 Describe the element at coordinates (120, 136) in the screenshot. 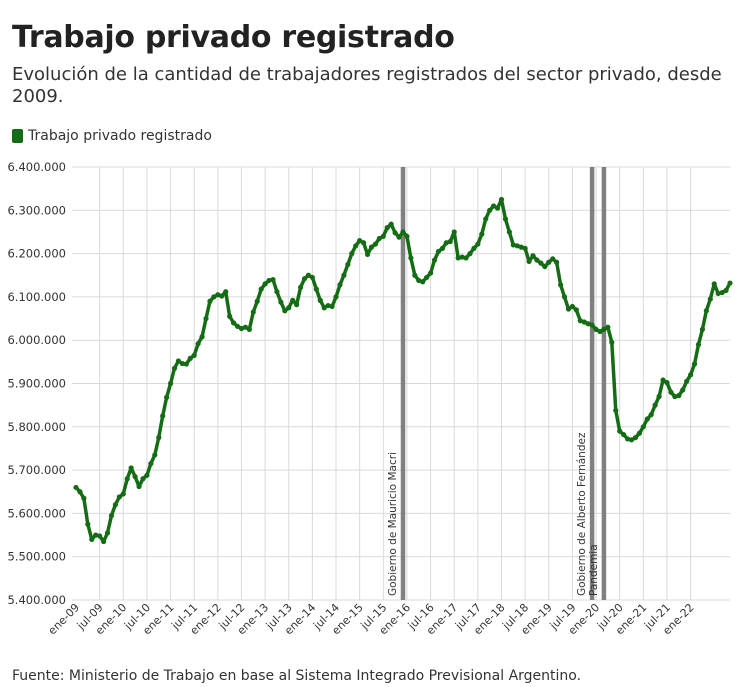

I see `legend-label: Trabajo privado registrado` at that location.